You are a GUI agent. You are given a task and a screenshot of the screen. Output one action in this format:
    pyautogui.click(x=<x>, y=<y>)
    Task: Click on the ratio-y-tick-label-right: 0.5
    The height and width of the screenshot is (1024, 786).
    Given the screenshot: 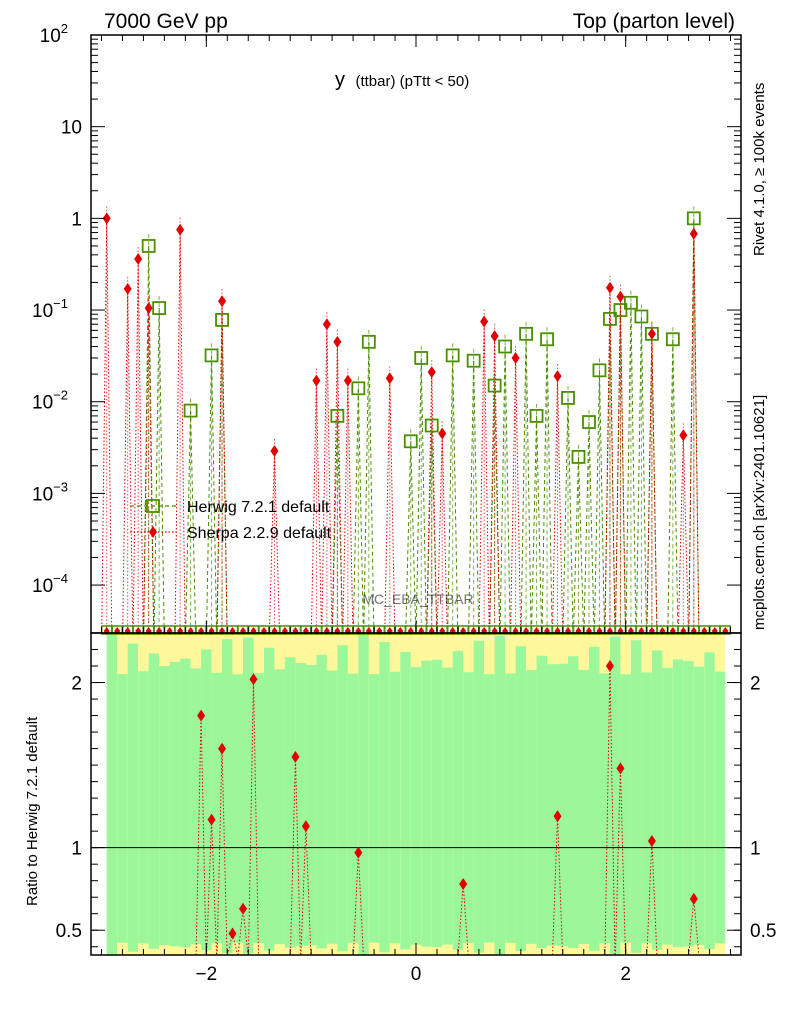 What is the action you would take?
    pyautogui.click(x=763, y=931)
    